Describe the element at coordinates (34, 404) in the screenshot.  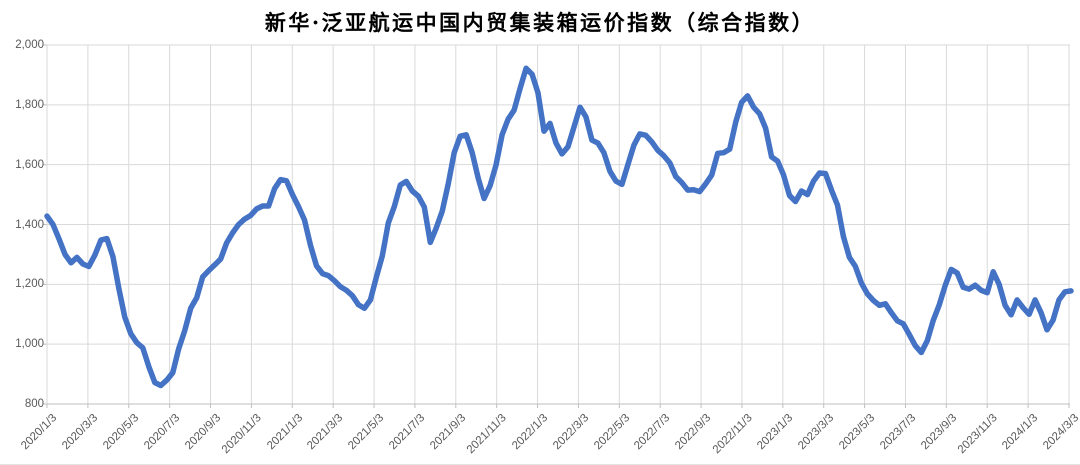
I see `y-axis-label: 800` at that location.